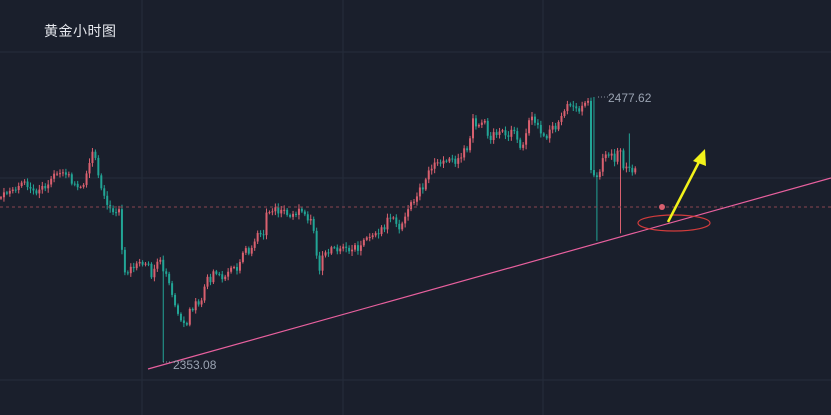  Describe the element at coordinates (699, 157) in the screenshot. I see `up-arrow-head` at that location.